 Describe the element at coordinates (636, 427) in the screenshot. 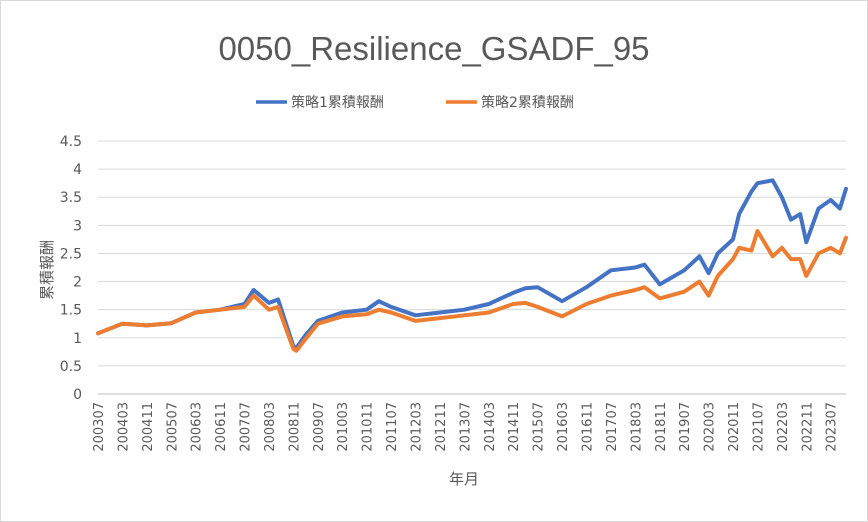

I see `x-tick-label: 201803` at that location.